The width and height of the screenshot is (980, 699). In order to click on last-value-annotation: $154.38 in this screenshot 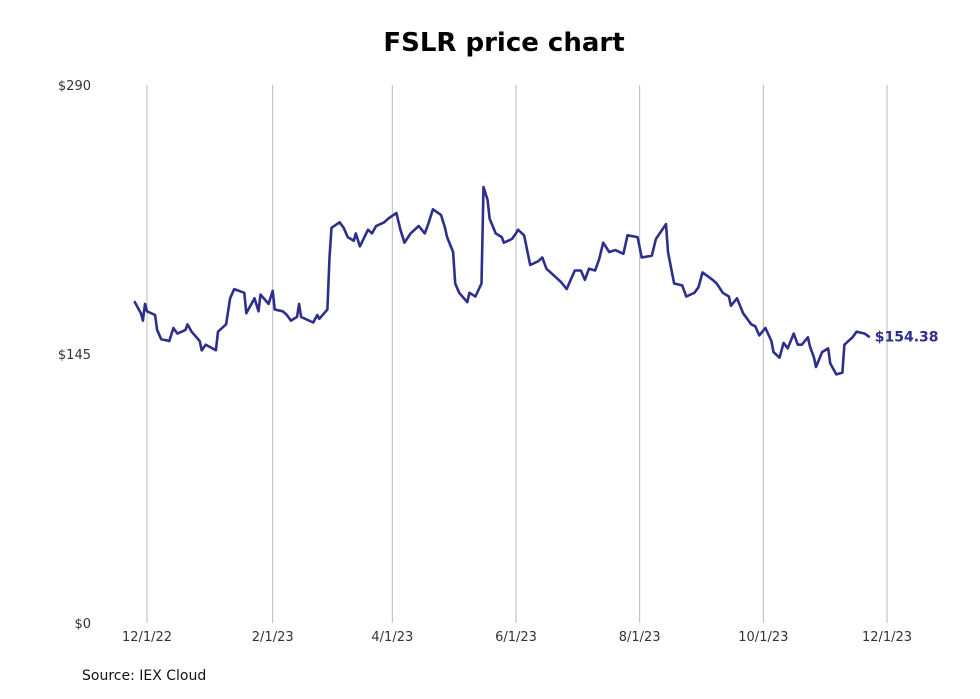, I will do `click(907, 338)`.